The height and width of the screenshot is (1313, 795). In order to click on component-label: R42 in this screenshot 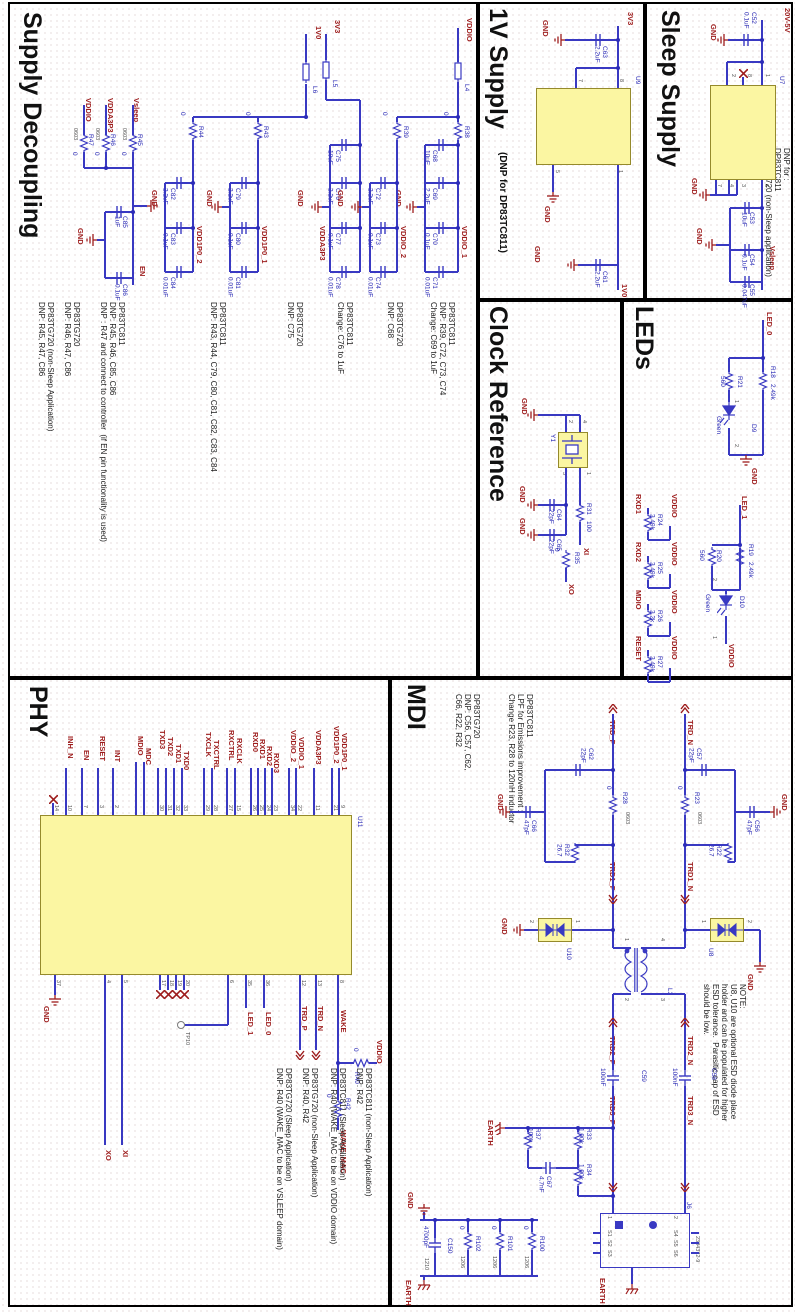, I will do `click(347, 1104)`.